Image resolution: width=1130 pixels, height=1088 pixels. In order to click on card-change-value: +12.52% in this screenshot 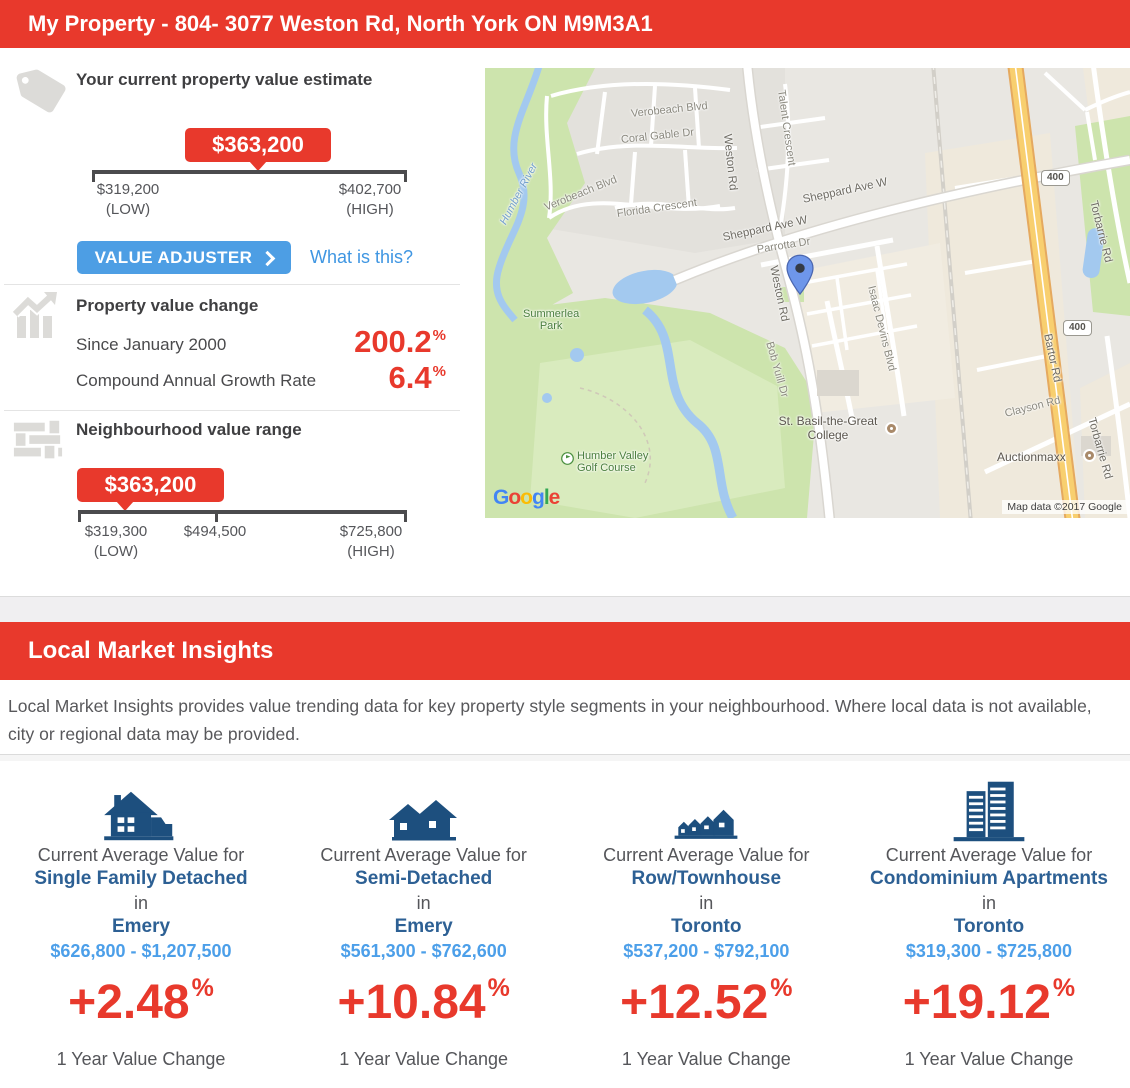, I will do `click(706, 1006)`.